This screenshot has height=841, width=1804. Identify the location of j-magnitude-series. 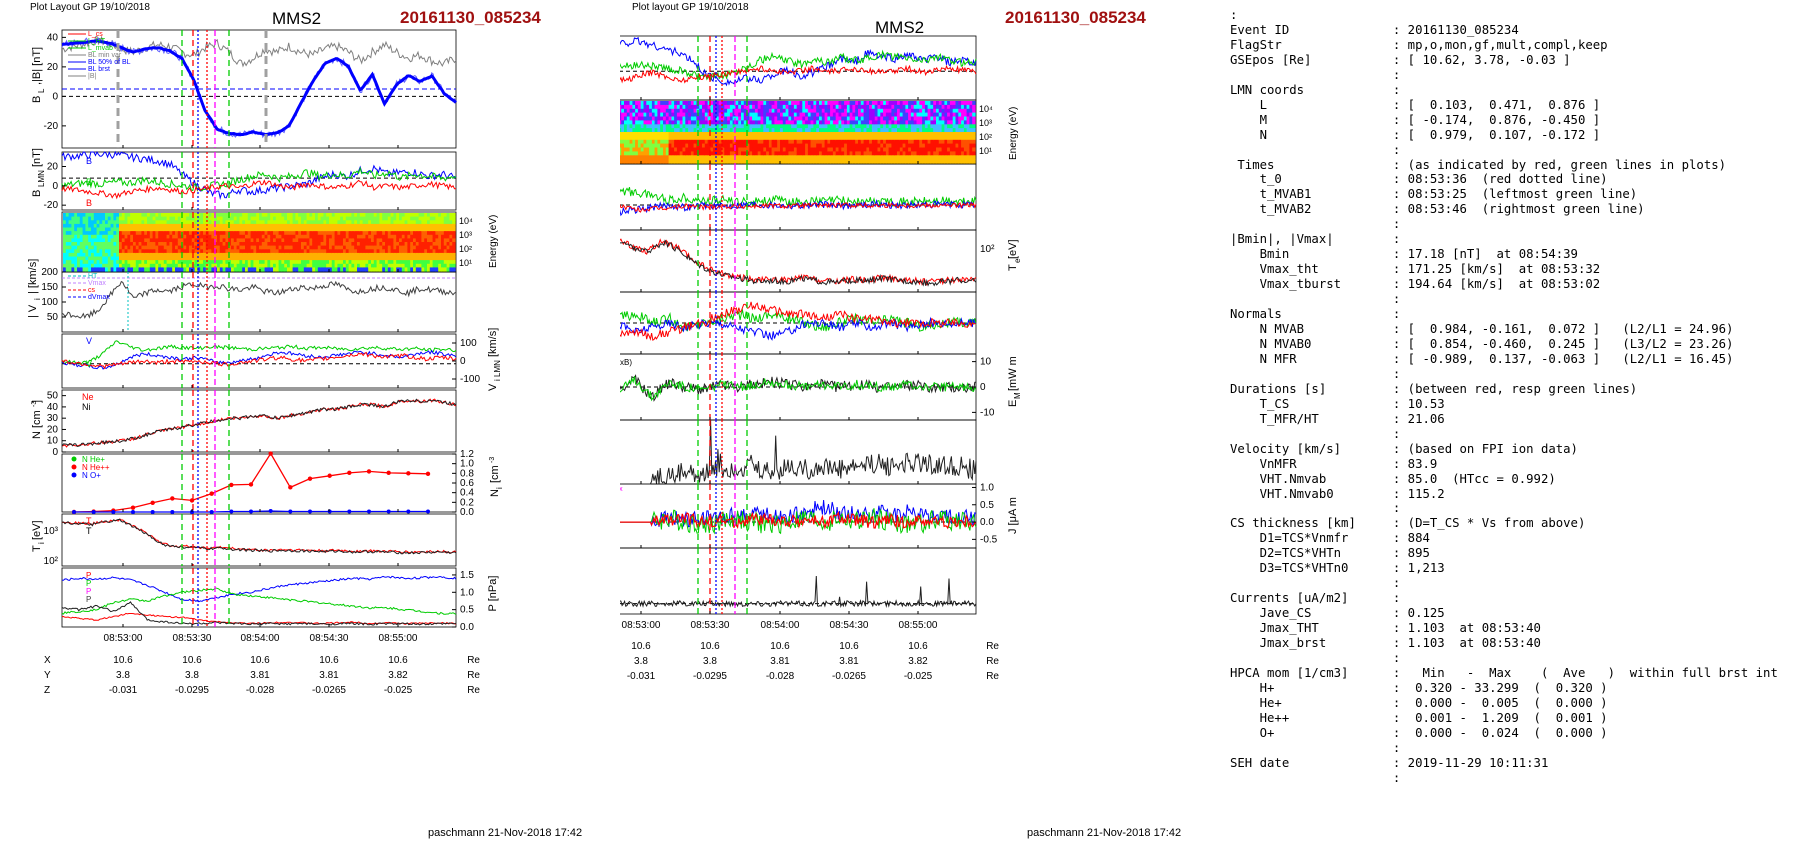
(798, 452).